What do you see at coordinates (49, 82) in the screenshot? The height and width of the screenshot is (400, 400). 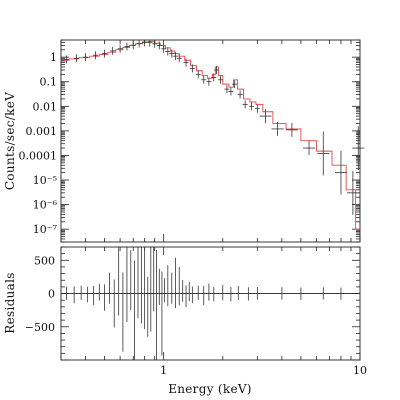 I see `spectrum-y-tick-label: 0.1` at bounding box center [49, 82].